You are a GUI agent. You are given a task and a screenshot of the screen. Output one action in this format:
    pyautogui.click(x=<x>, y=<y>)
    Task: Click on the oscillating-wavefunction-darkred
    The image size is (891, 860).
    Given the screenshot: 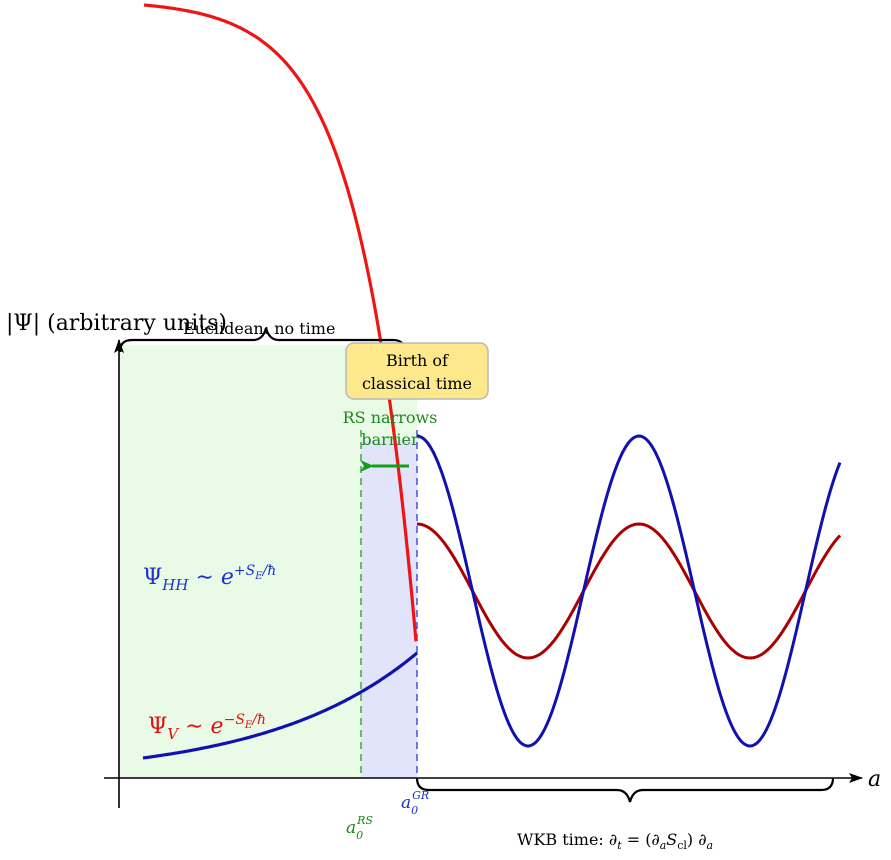 What is the action you would take?
    pyautogui.click(x=629, y=591)
    